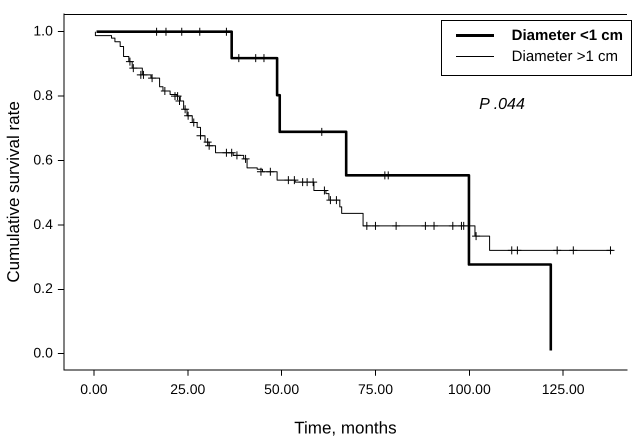  I want to click on x-tick-label: 100.00, so click(469, 389).